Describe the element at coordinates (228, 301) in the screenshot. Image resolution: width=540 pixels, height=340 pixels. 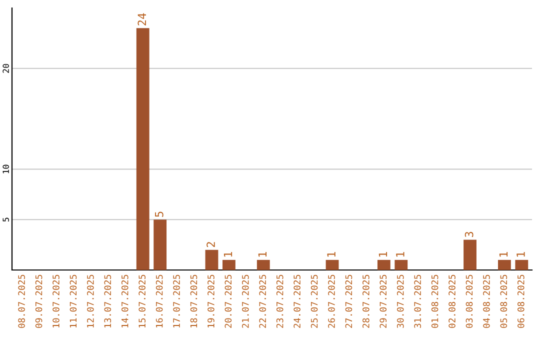
I see `x-tick-label: 20.07.2025` at that location.